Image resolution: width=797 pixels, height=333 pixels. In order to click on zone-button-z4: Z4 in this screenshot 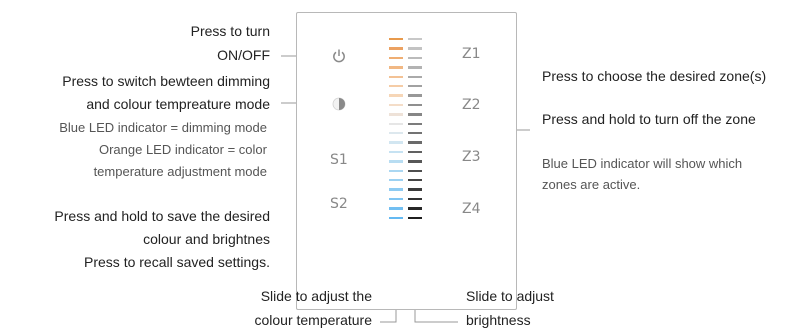, I will do `click(471, 209)`.